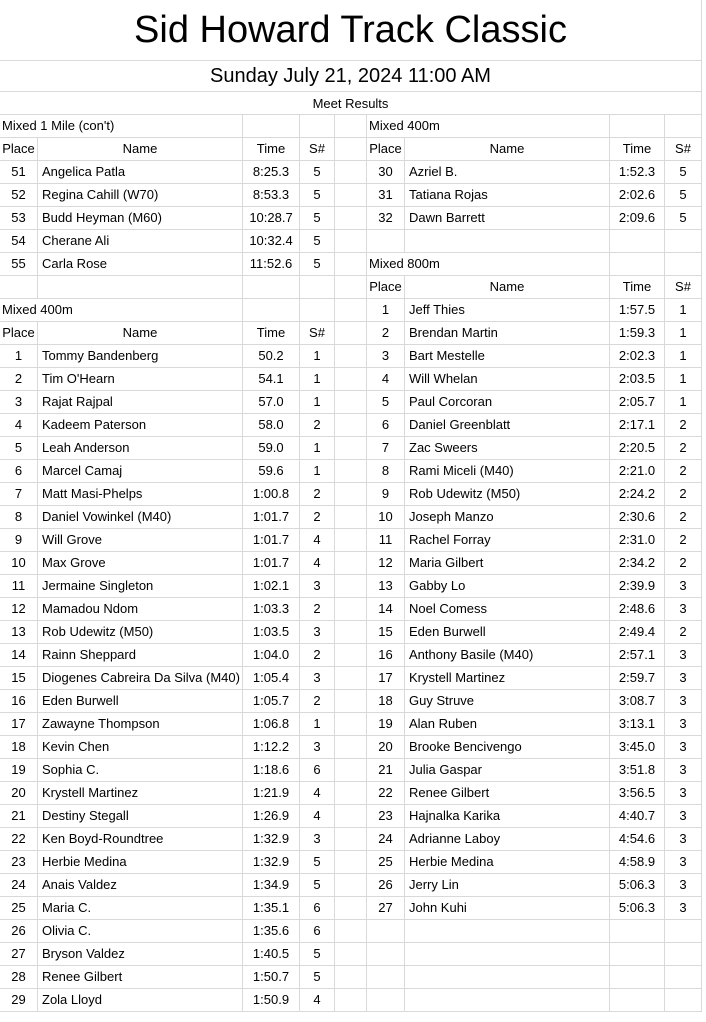  Describe the element at coordinates (317, 195) in the screenshot. I see `heat-cell: 5` at that location.